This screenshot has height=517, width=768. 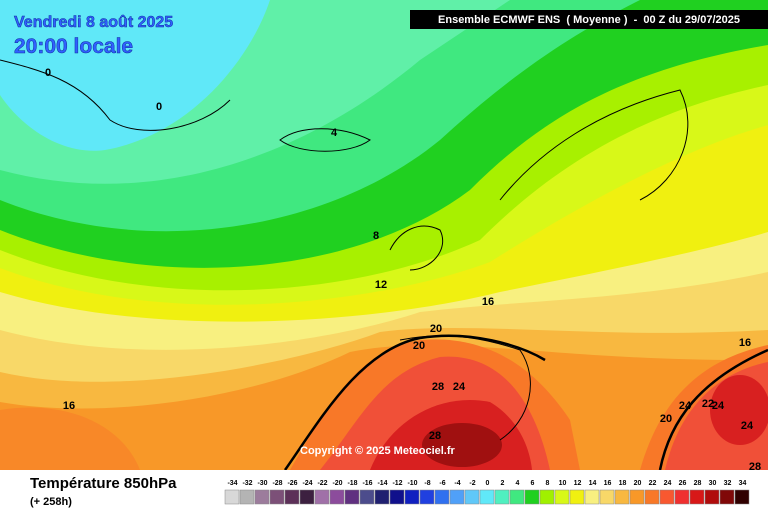 I want to click on legend-title: Température 850hPa, so click(x=103, y=483).